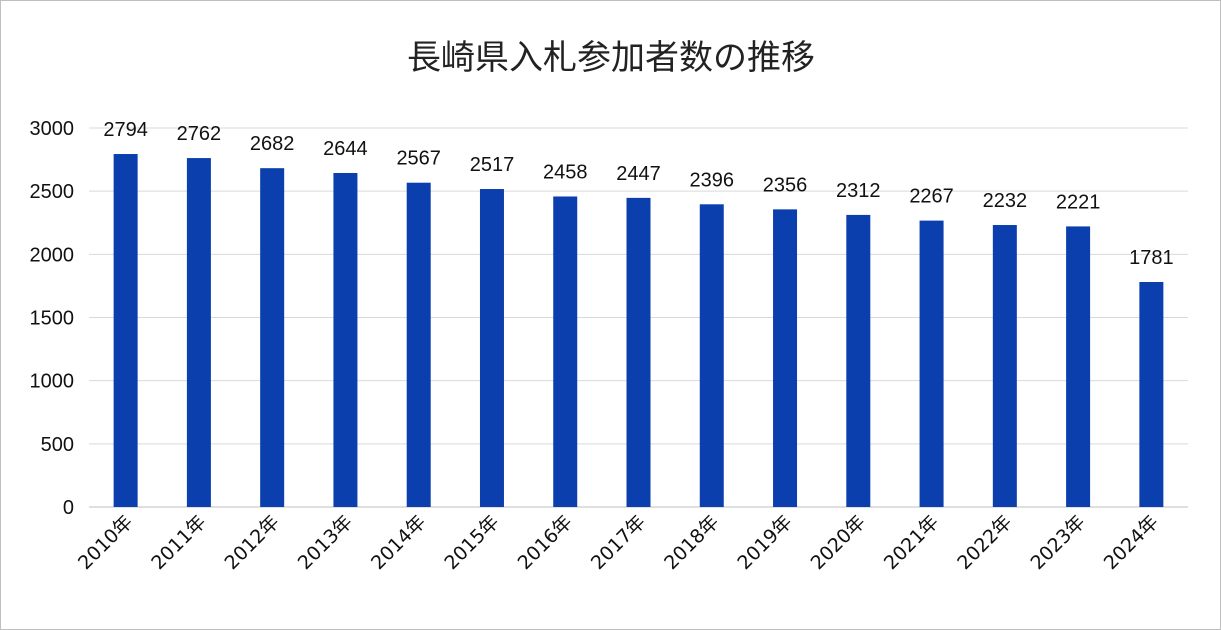 The height and width of the screenshot is (630, 1221). Describe the element at coordinates (492, 165) in the screenshot. I see `data-label: 2517` at that location.